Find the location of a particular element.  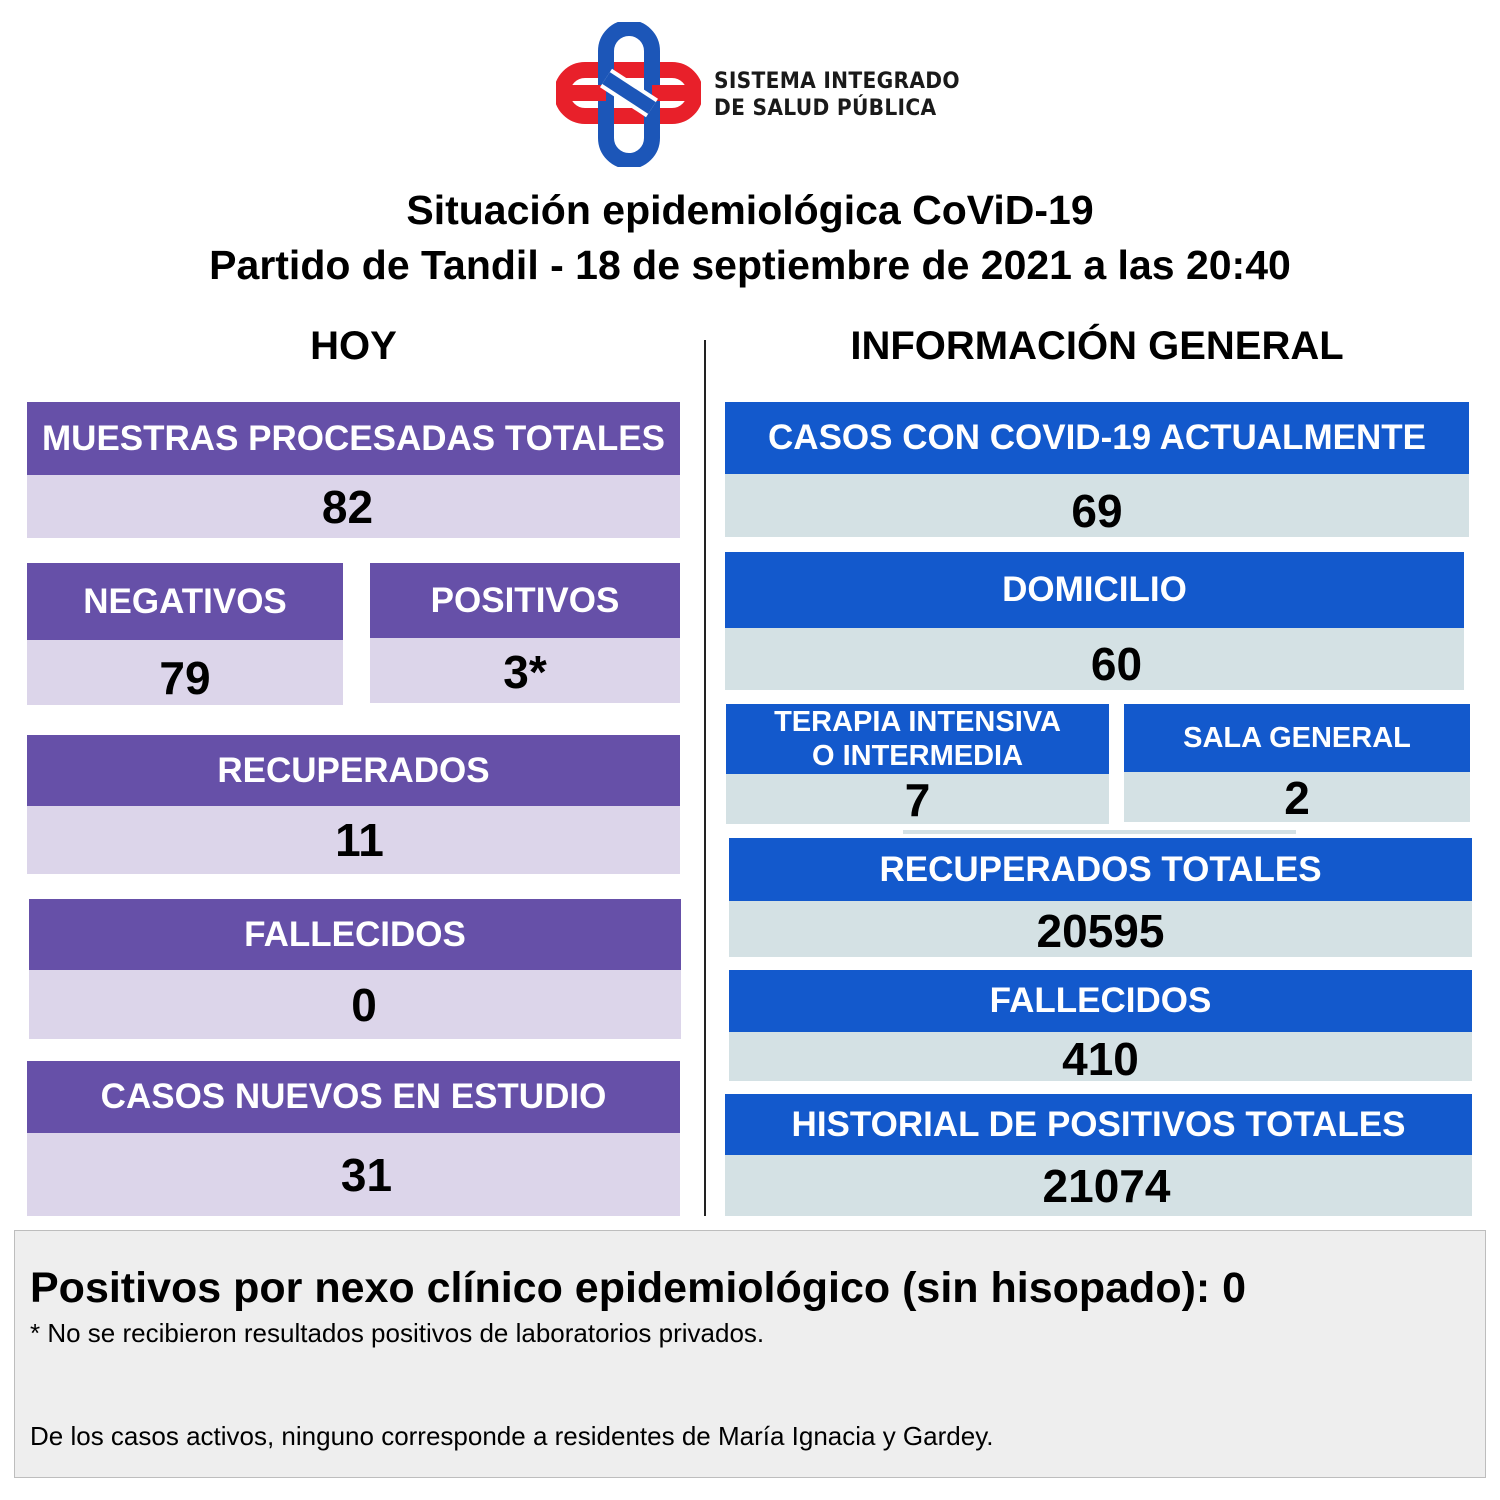

muestras-label: MUESTRAS PROCESADAS TOTALES is located at coordinates (353, 438).